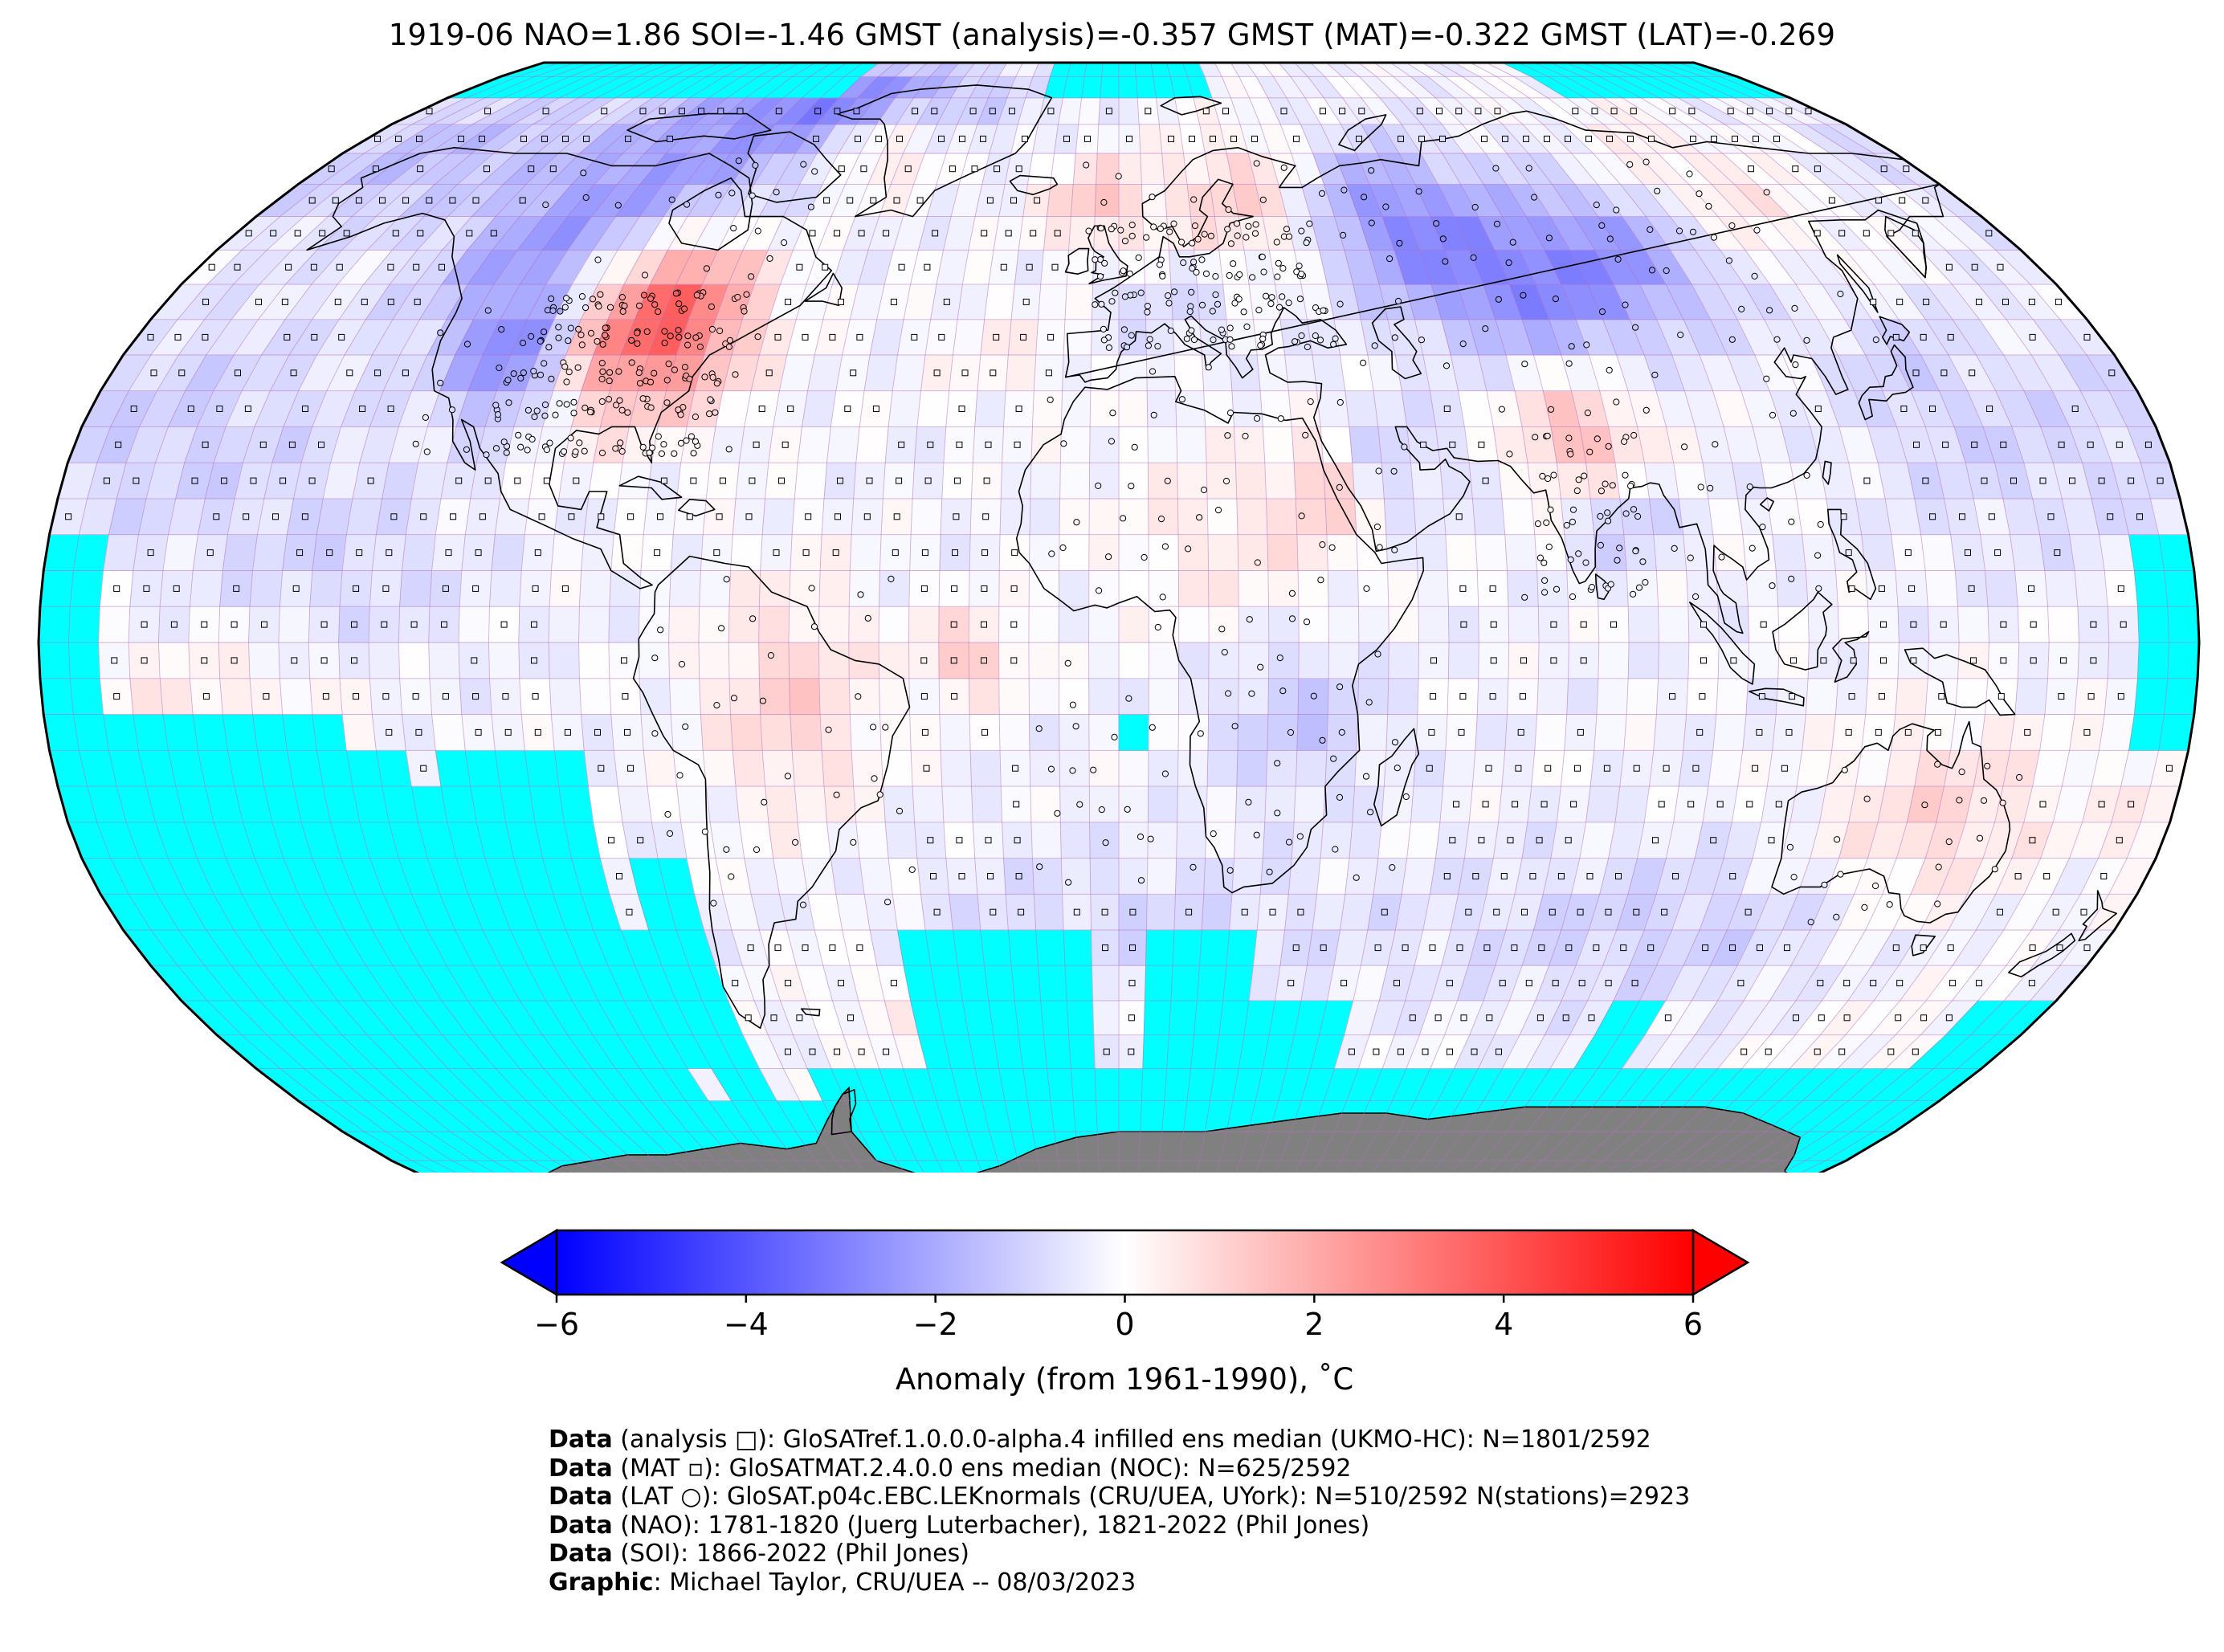 This screenshot has width=2224, height=1652. What do you see at coordinates (759, 1554) in the screenshot?
I see `credit-line: Data (SOI): 1866-2022 (Phil Jones)` at bounding box center [759, 1554].